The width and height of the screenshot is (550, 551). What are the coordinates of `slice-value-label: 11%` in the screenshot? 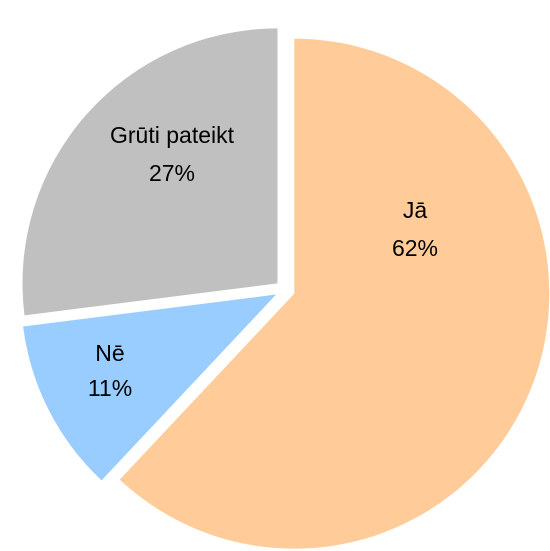 It's located at (110, 388).